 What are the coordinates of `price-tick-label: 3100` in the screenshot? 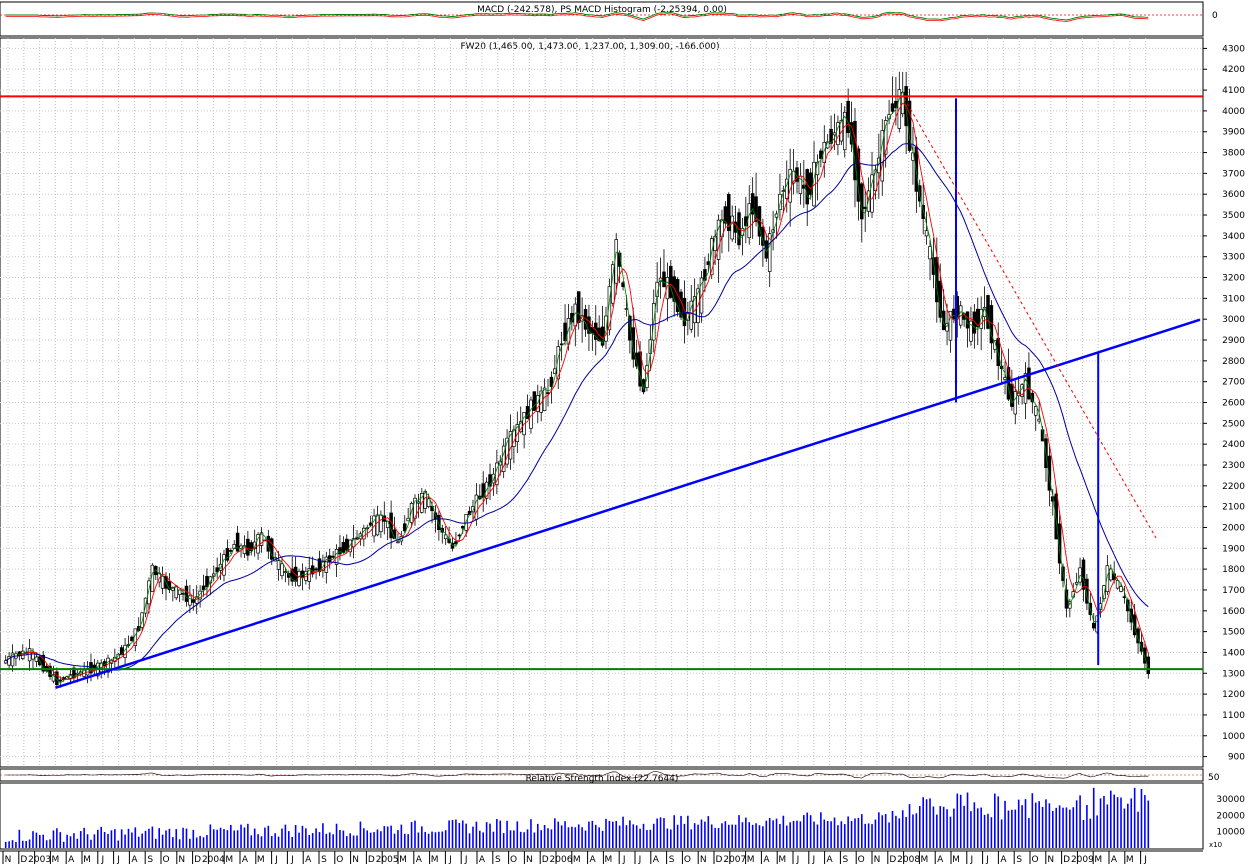 It's located at (1233, 299).